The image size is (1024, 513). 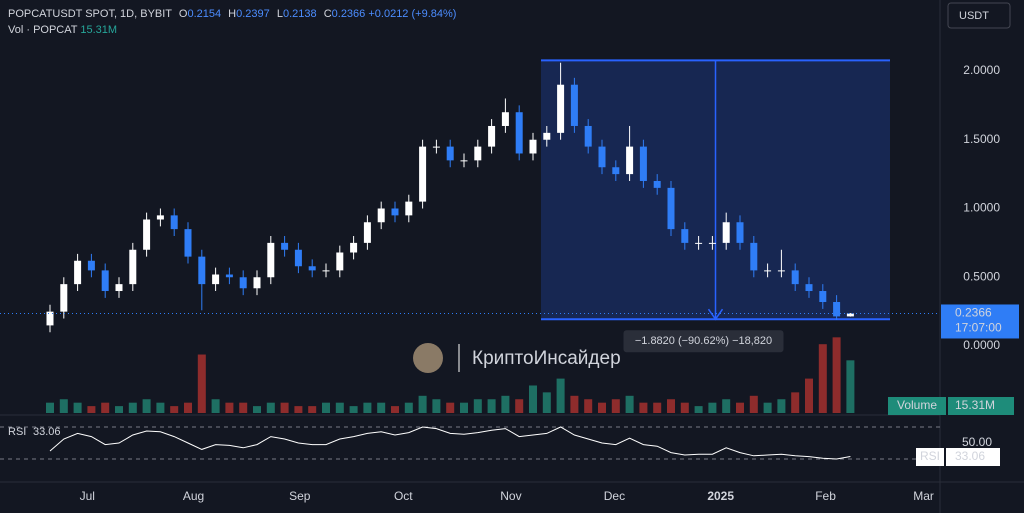 I want to click on y-tick-label: 1.0000, so click(x=981, y=208).